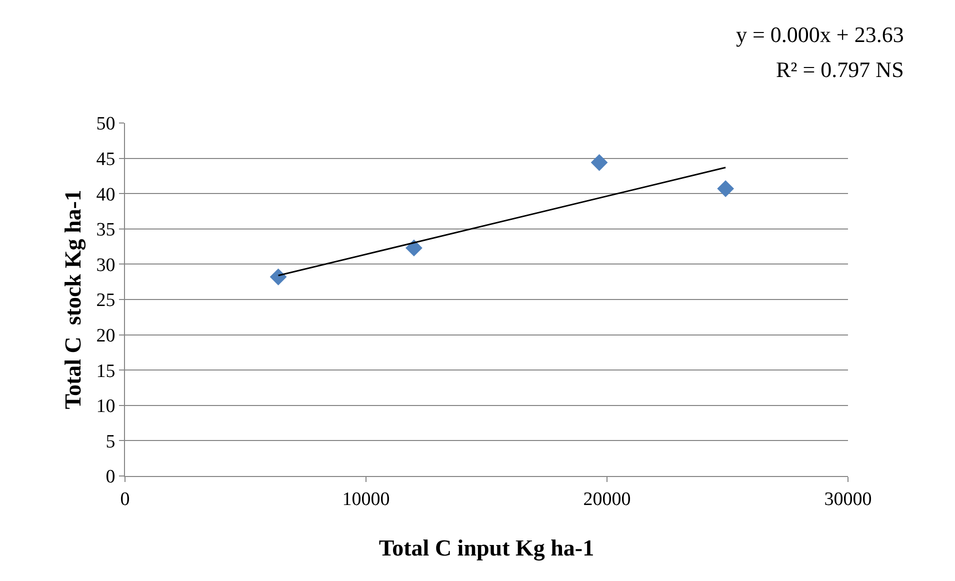  Describe the element at coordinates (73, 300) in the screenshot. I see `y-axis-title: Total C stock Kg ha-1` at that location.